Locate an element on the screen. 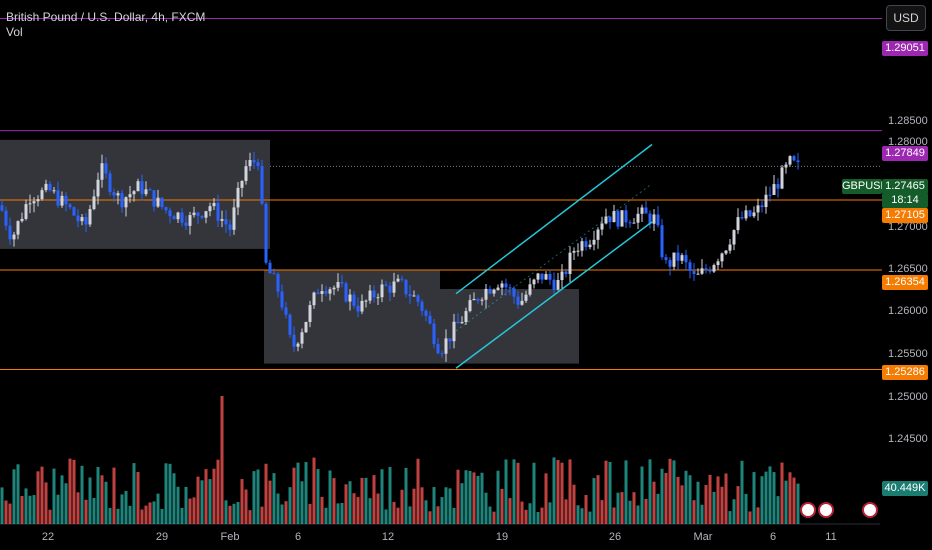 The width and height of the screenshot is (932, 550). level-label: 1.27105 is located at coordinates (905, 215).